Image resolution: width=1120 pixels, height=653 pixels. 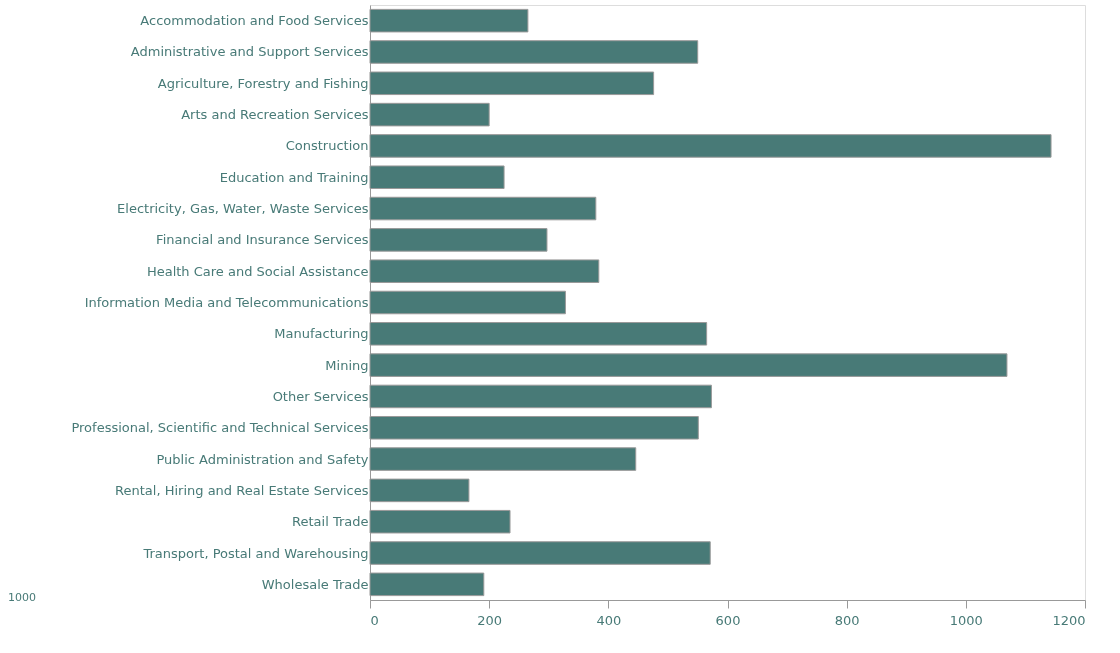 What do you see at coordinates (374, 620) in the screenshot?
I see `x-tick-label: 0` at bounding box center [374, 620].